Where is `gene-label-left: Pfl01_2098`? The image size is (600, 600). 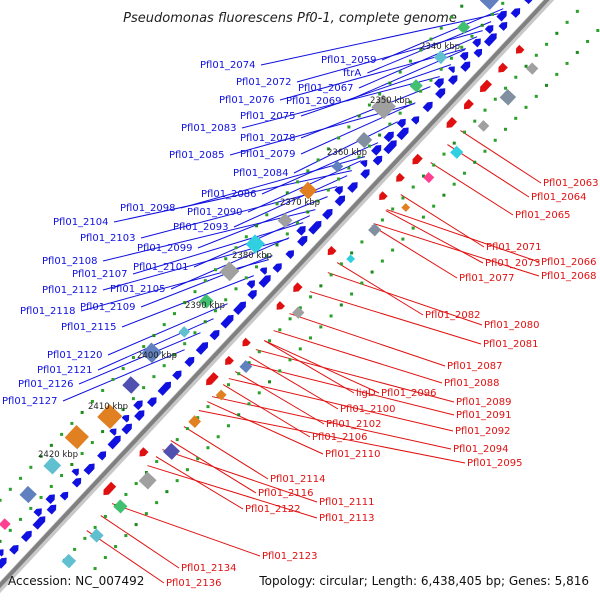 gene-label-left: Pfl01_2098 is located at coordinates (148, 208).